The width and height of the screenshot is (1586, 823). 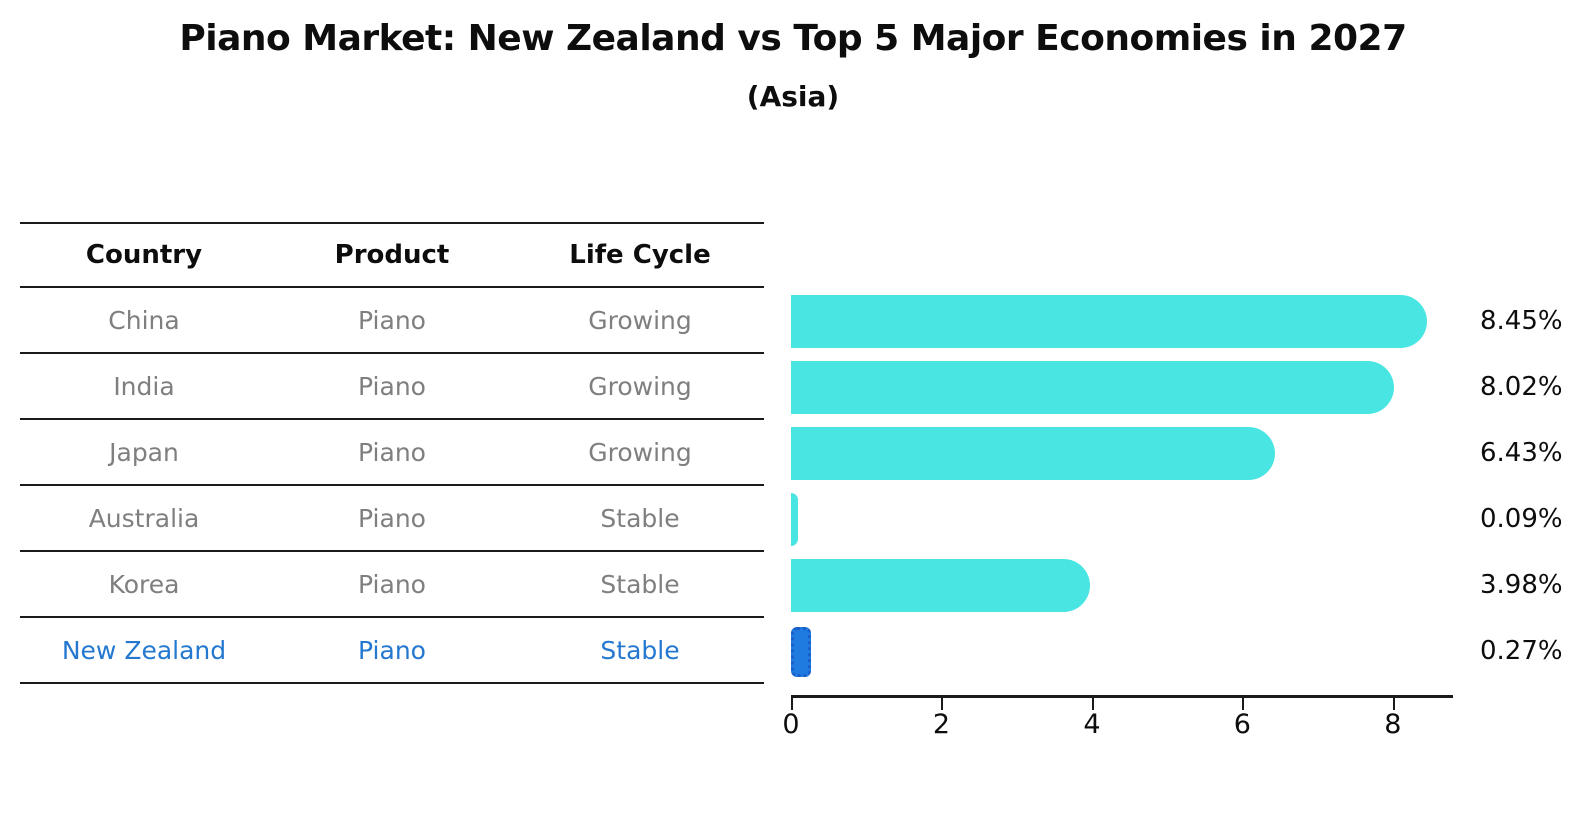 I want to click on cell-india-product: Piano, so click(x=392, y=386).